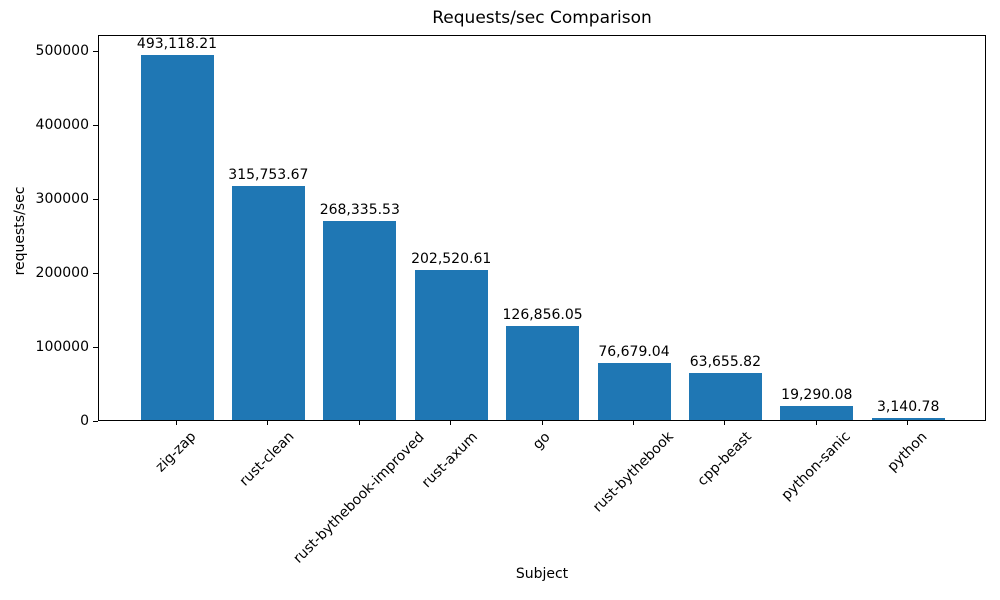 The height and width of the screenshot is (600, 1000). What do you see at coordinates (450, 460) in the screenshot?
I see `x-tick-label: rust-axum` at bounding box center [450, 460].